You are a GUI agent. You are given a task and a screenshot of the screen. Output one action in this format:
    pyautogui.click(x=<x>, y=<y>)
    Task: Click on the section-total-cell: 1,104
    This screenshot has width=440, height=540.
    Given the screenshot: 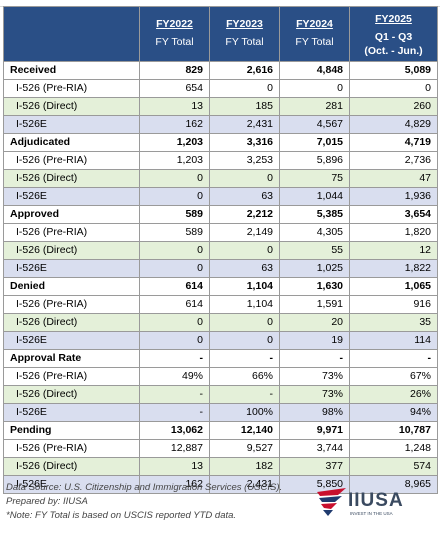 What is the action you would take?
    pyautogui.click(x=244, y=286)
    